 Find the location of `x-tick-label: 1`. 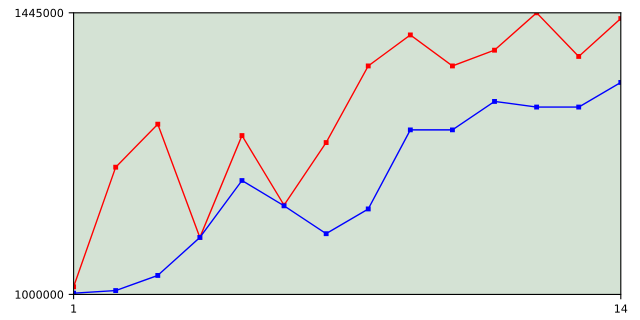

x-tick-label: 1 is located at coordinates (73, 308).